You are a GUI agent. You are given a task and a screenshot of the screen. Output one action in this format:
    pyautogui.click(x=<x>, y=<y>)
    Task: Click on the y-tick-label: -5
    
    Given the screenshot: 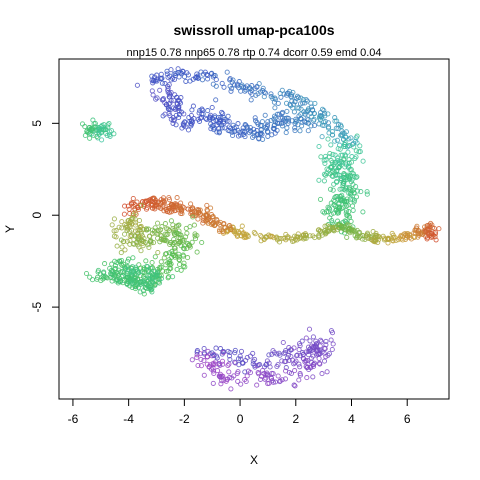 What is the action you would take?
    pyautogui.click(x=37, y=306)
    